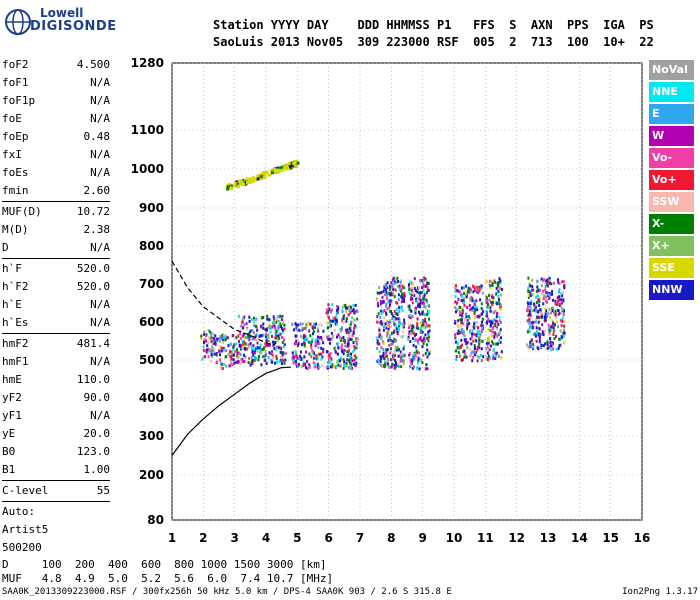 This screenshot has height=600, width=700. What do you see at coordinates (671, 268) in the screenshot?
I see `legend-item-sse: SSE` at bounding box center [671, 268].